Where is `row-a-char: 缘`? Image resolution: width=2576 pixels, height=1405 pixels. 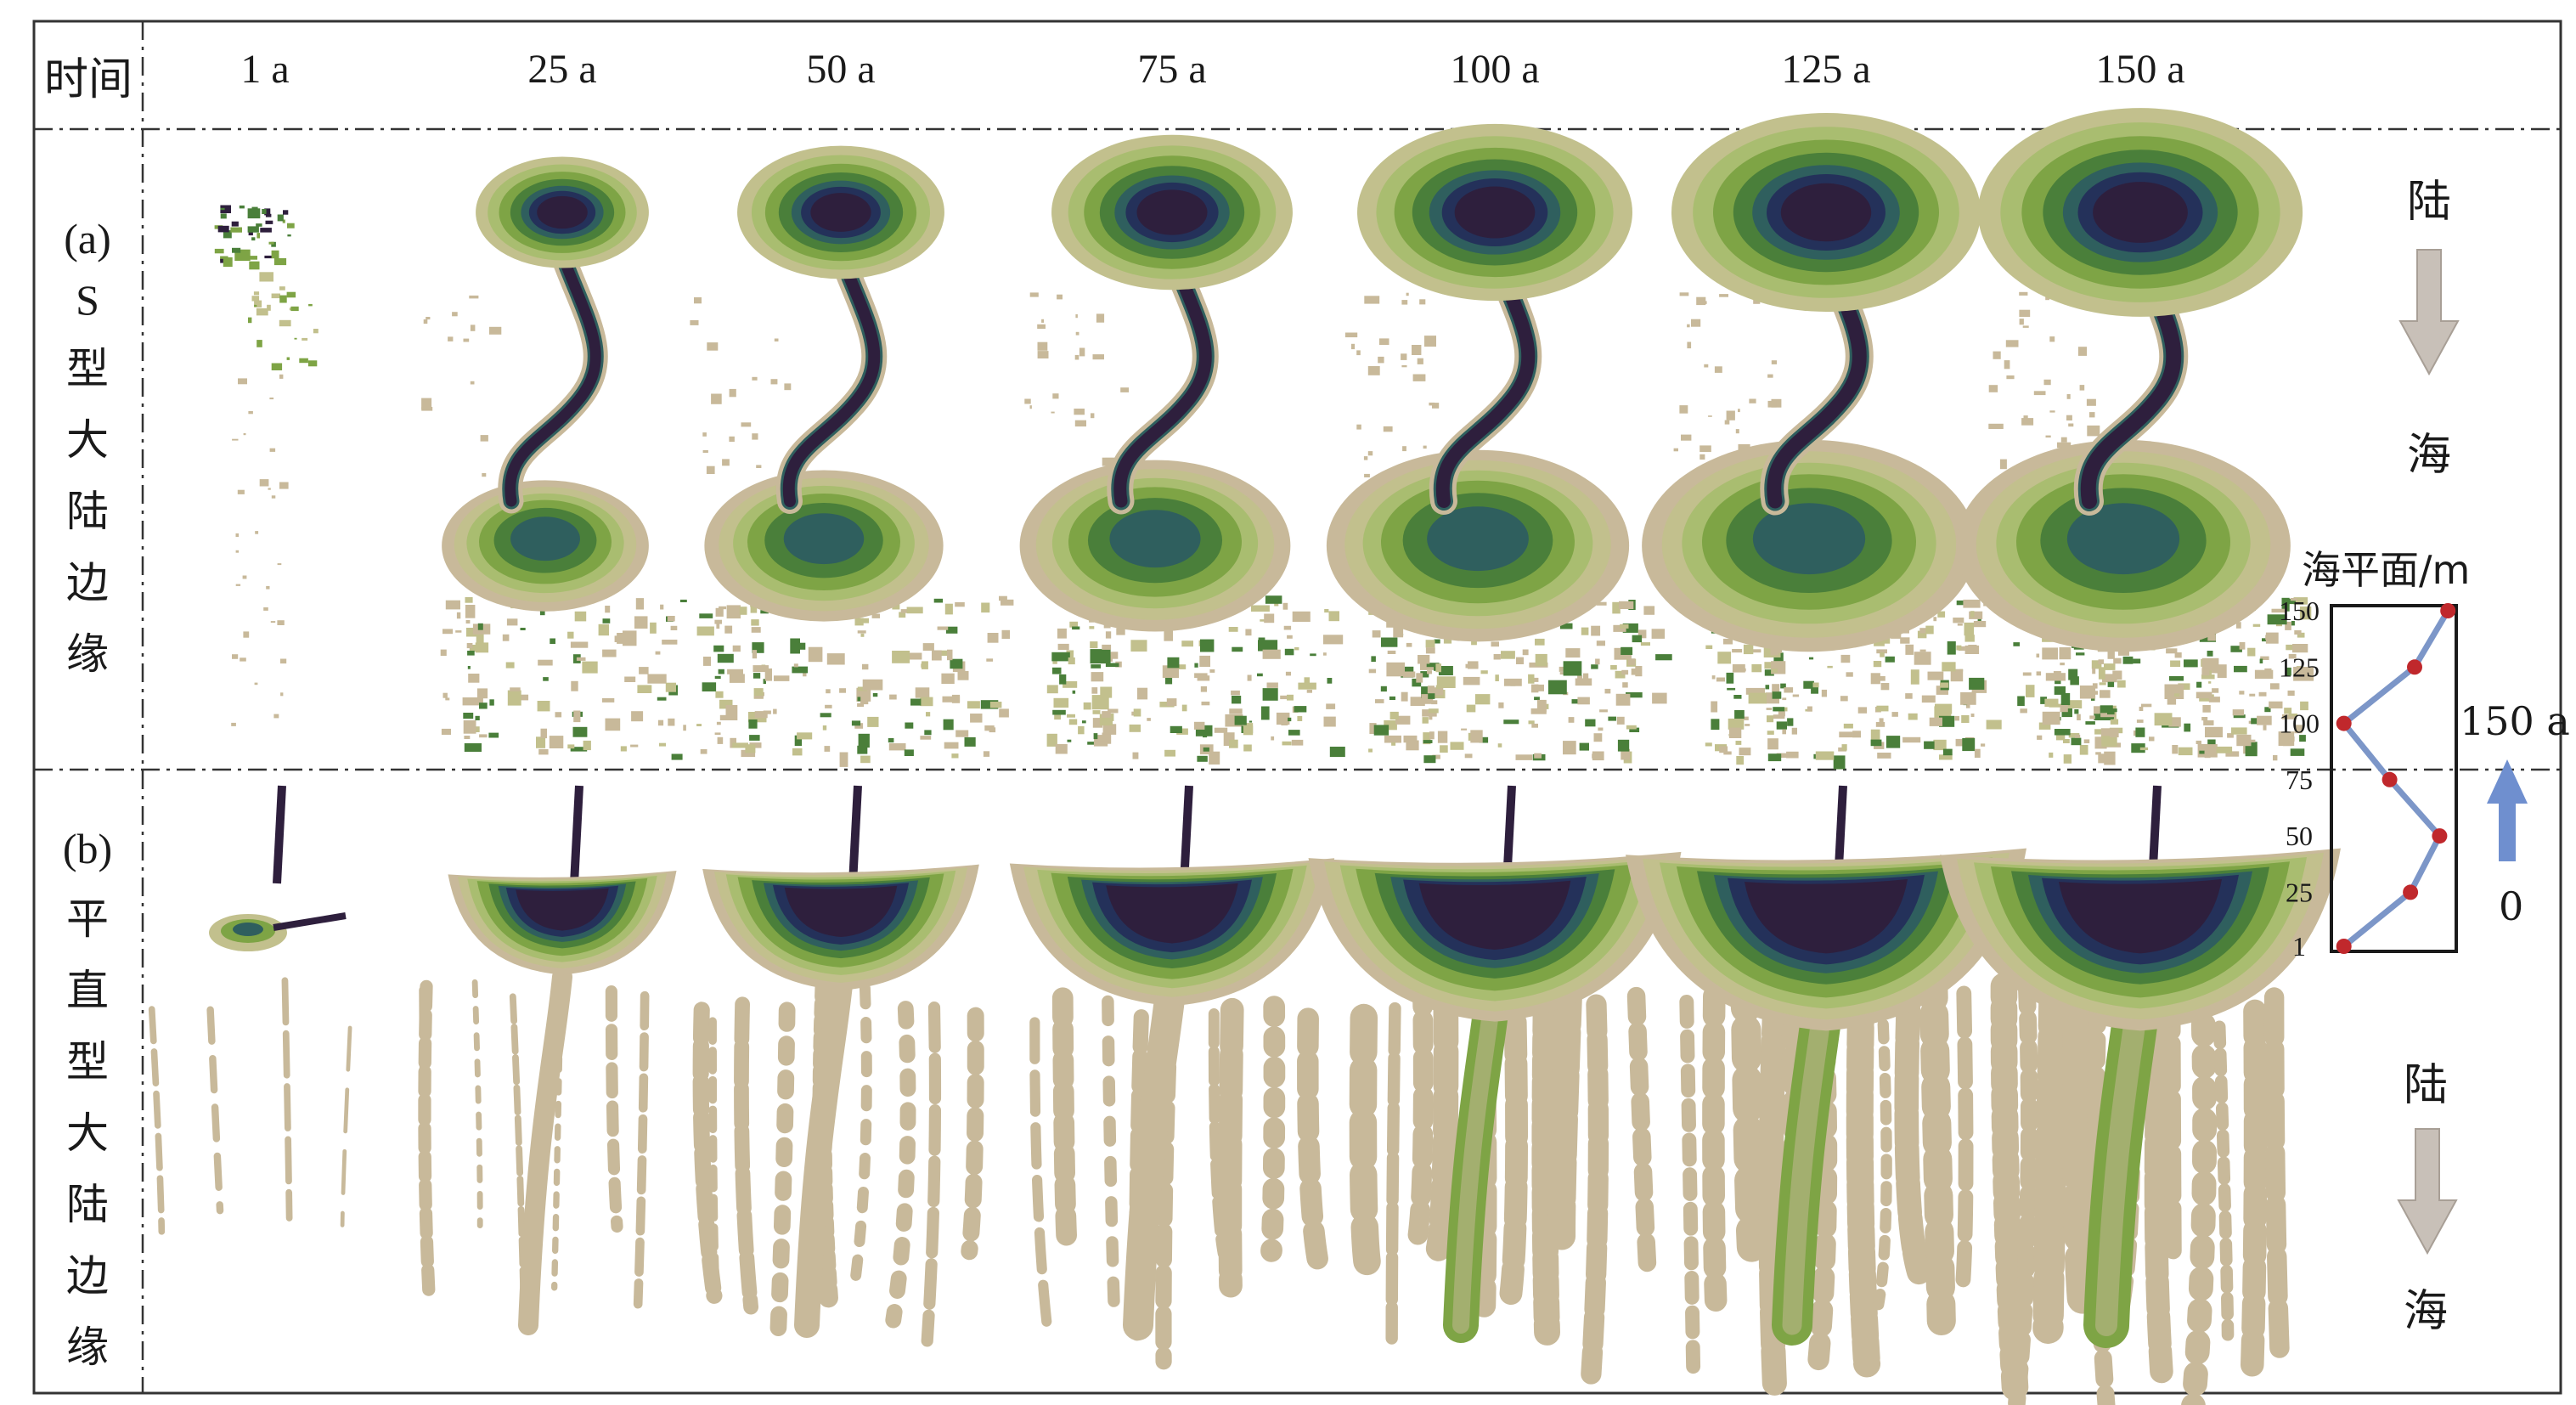 row-a-char: 缘 is located at coordinates (87, 654).